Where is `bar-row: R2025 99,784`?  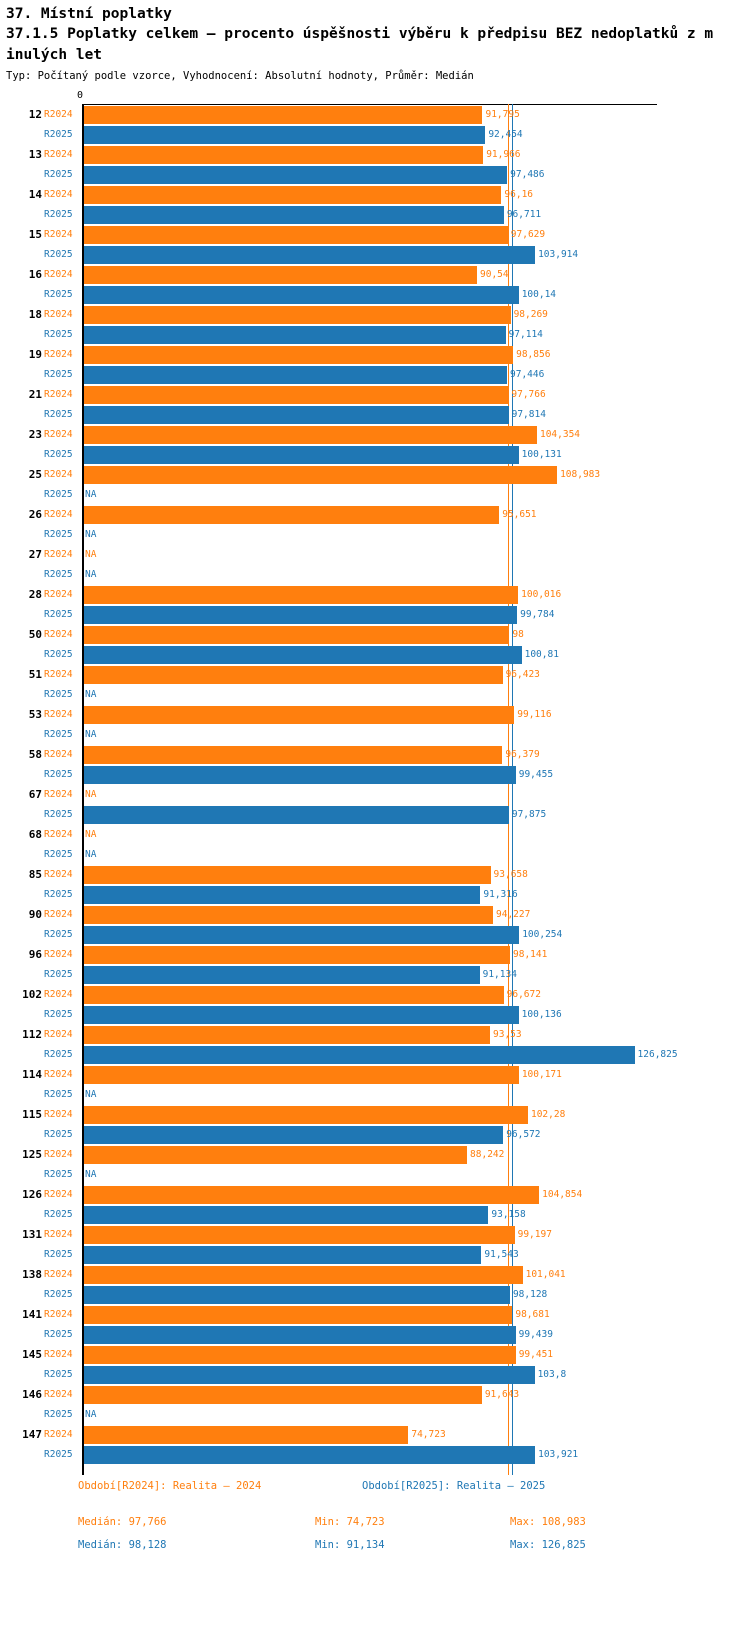
bar-row: R2025 99,784 is located at coordinates (375, 615).